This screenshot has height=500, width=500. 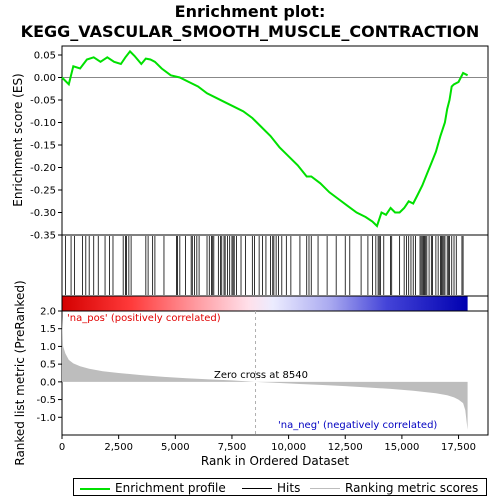 What do you see at coordinates (288, 447) in the screenshot?
I see `x-tick-label: 10,000` at bounding box center [288, 447].